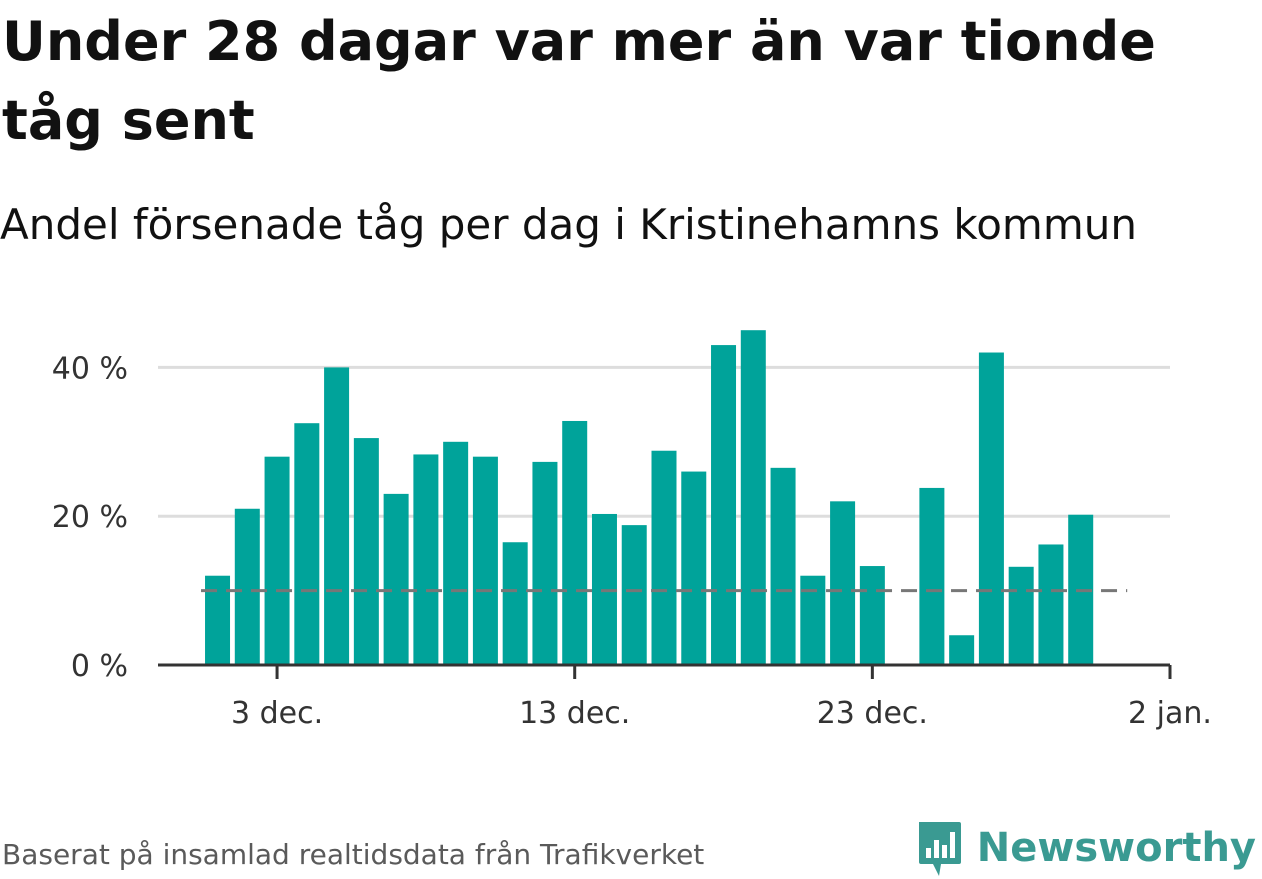  Describe the element at coordinates (90, 368) in the screenshot. I see `y-tick-label: 40 %` at that location.